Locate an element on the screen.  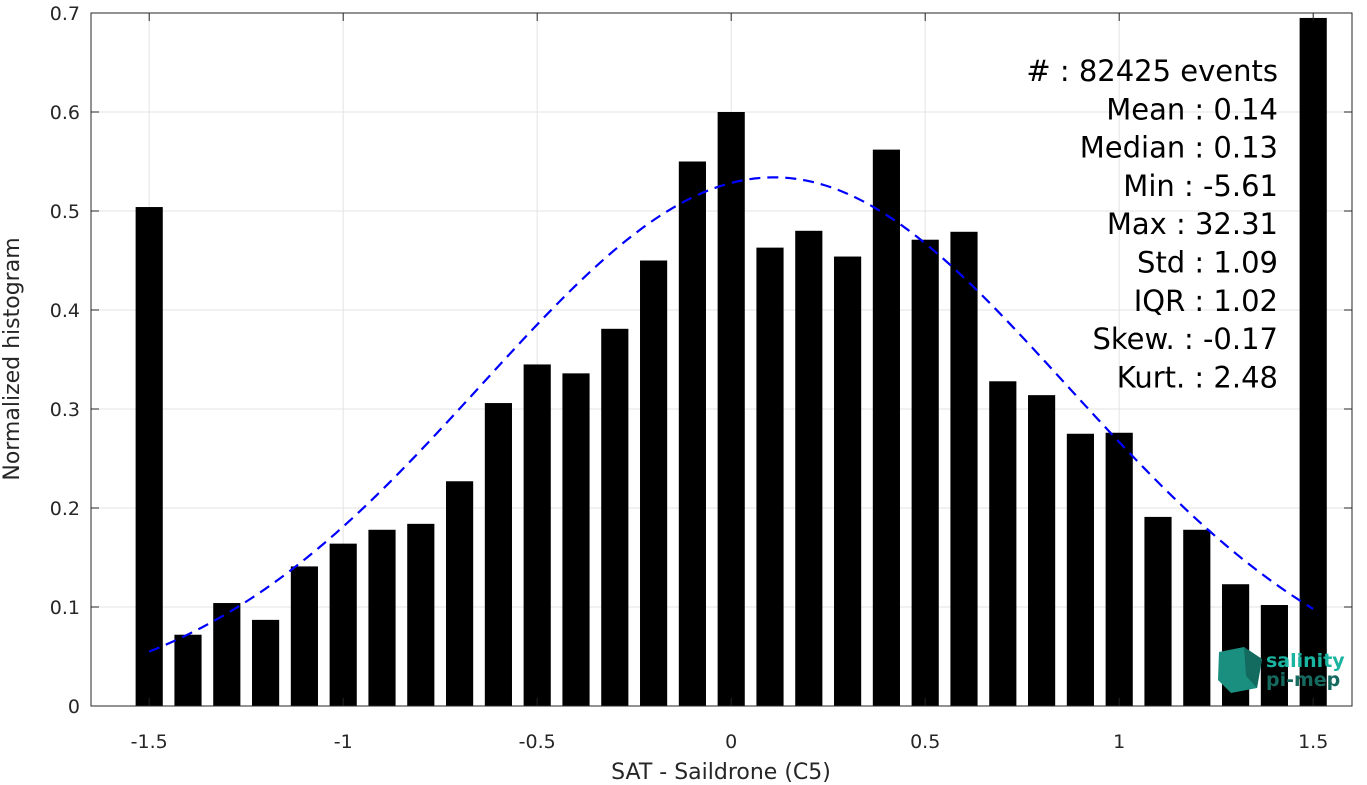
y-tick-label: 0.4 is located at coordinates (65, 311).